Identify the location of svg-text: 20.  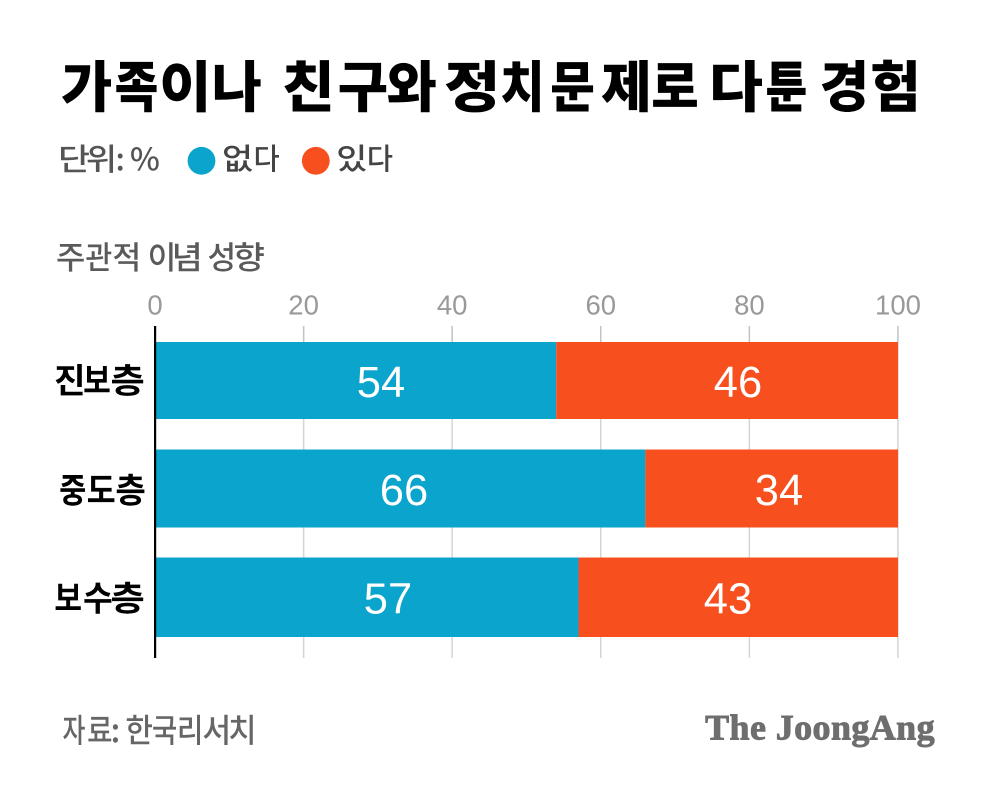
(303, 305).